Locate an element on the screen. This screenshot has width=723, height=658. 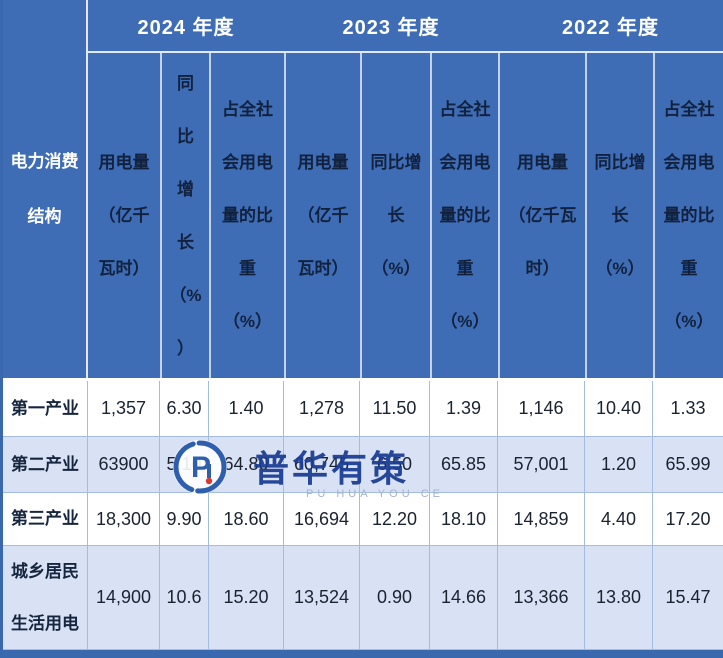
table-cell: 4.40 is located at coordinates (619, 519).